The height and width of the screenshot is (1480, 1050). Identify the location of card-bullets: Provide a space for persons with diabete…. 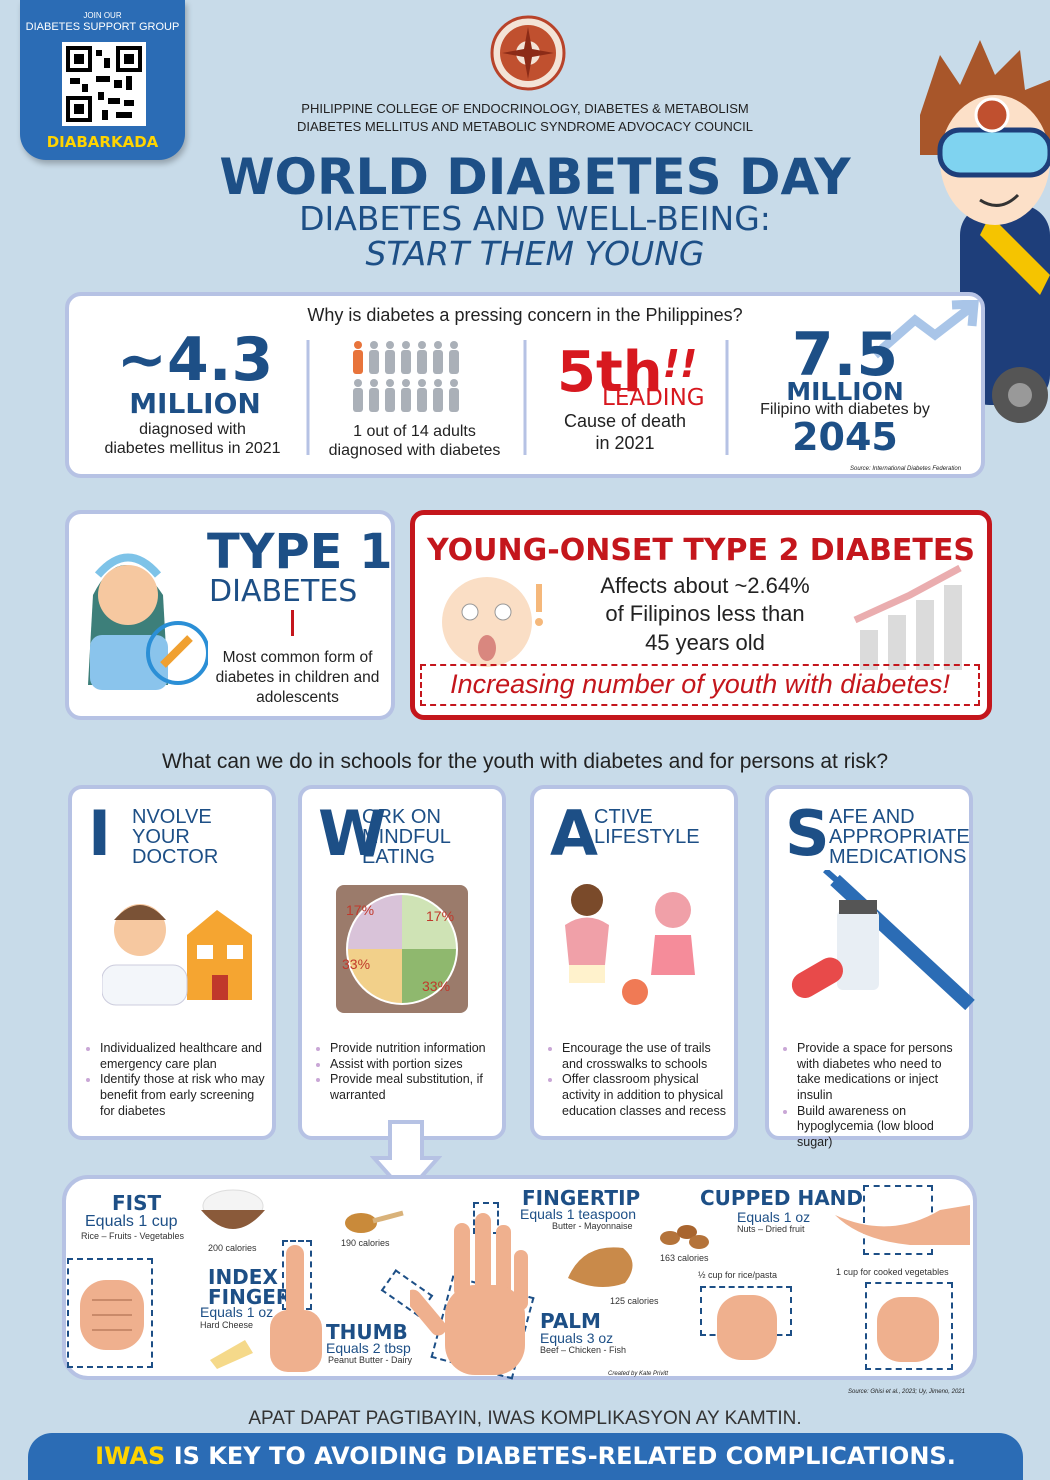
(872, 1095).